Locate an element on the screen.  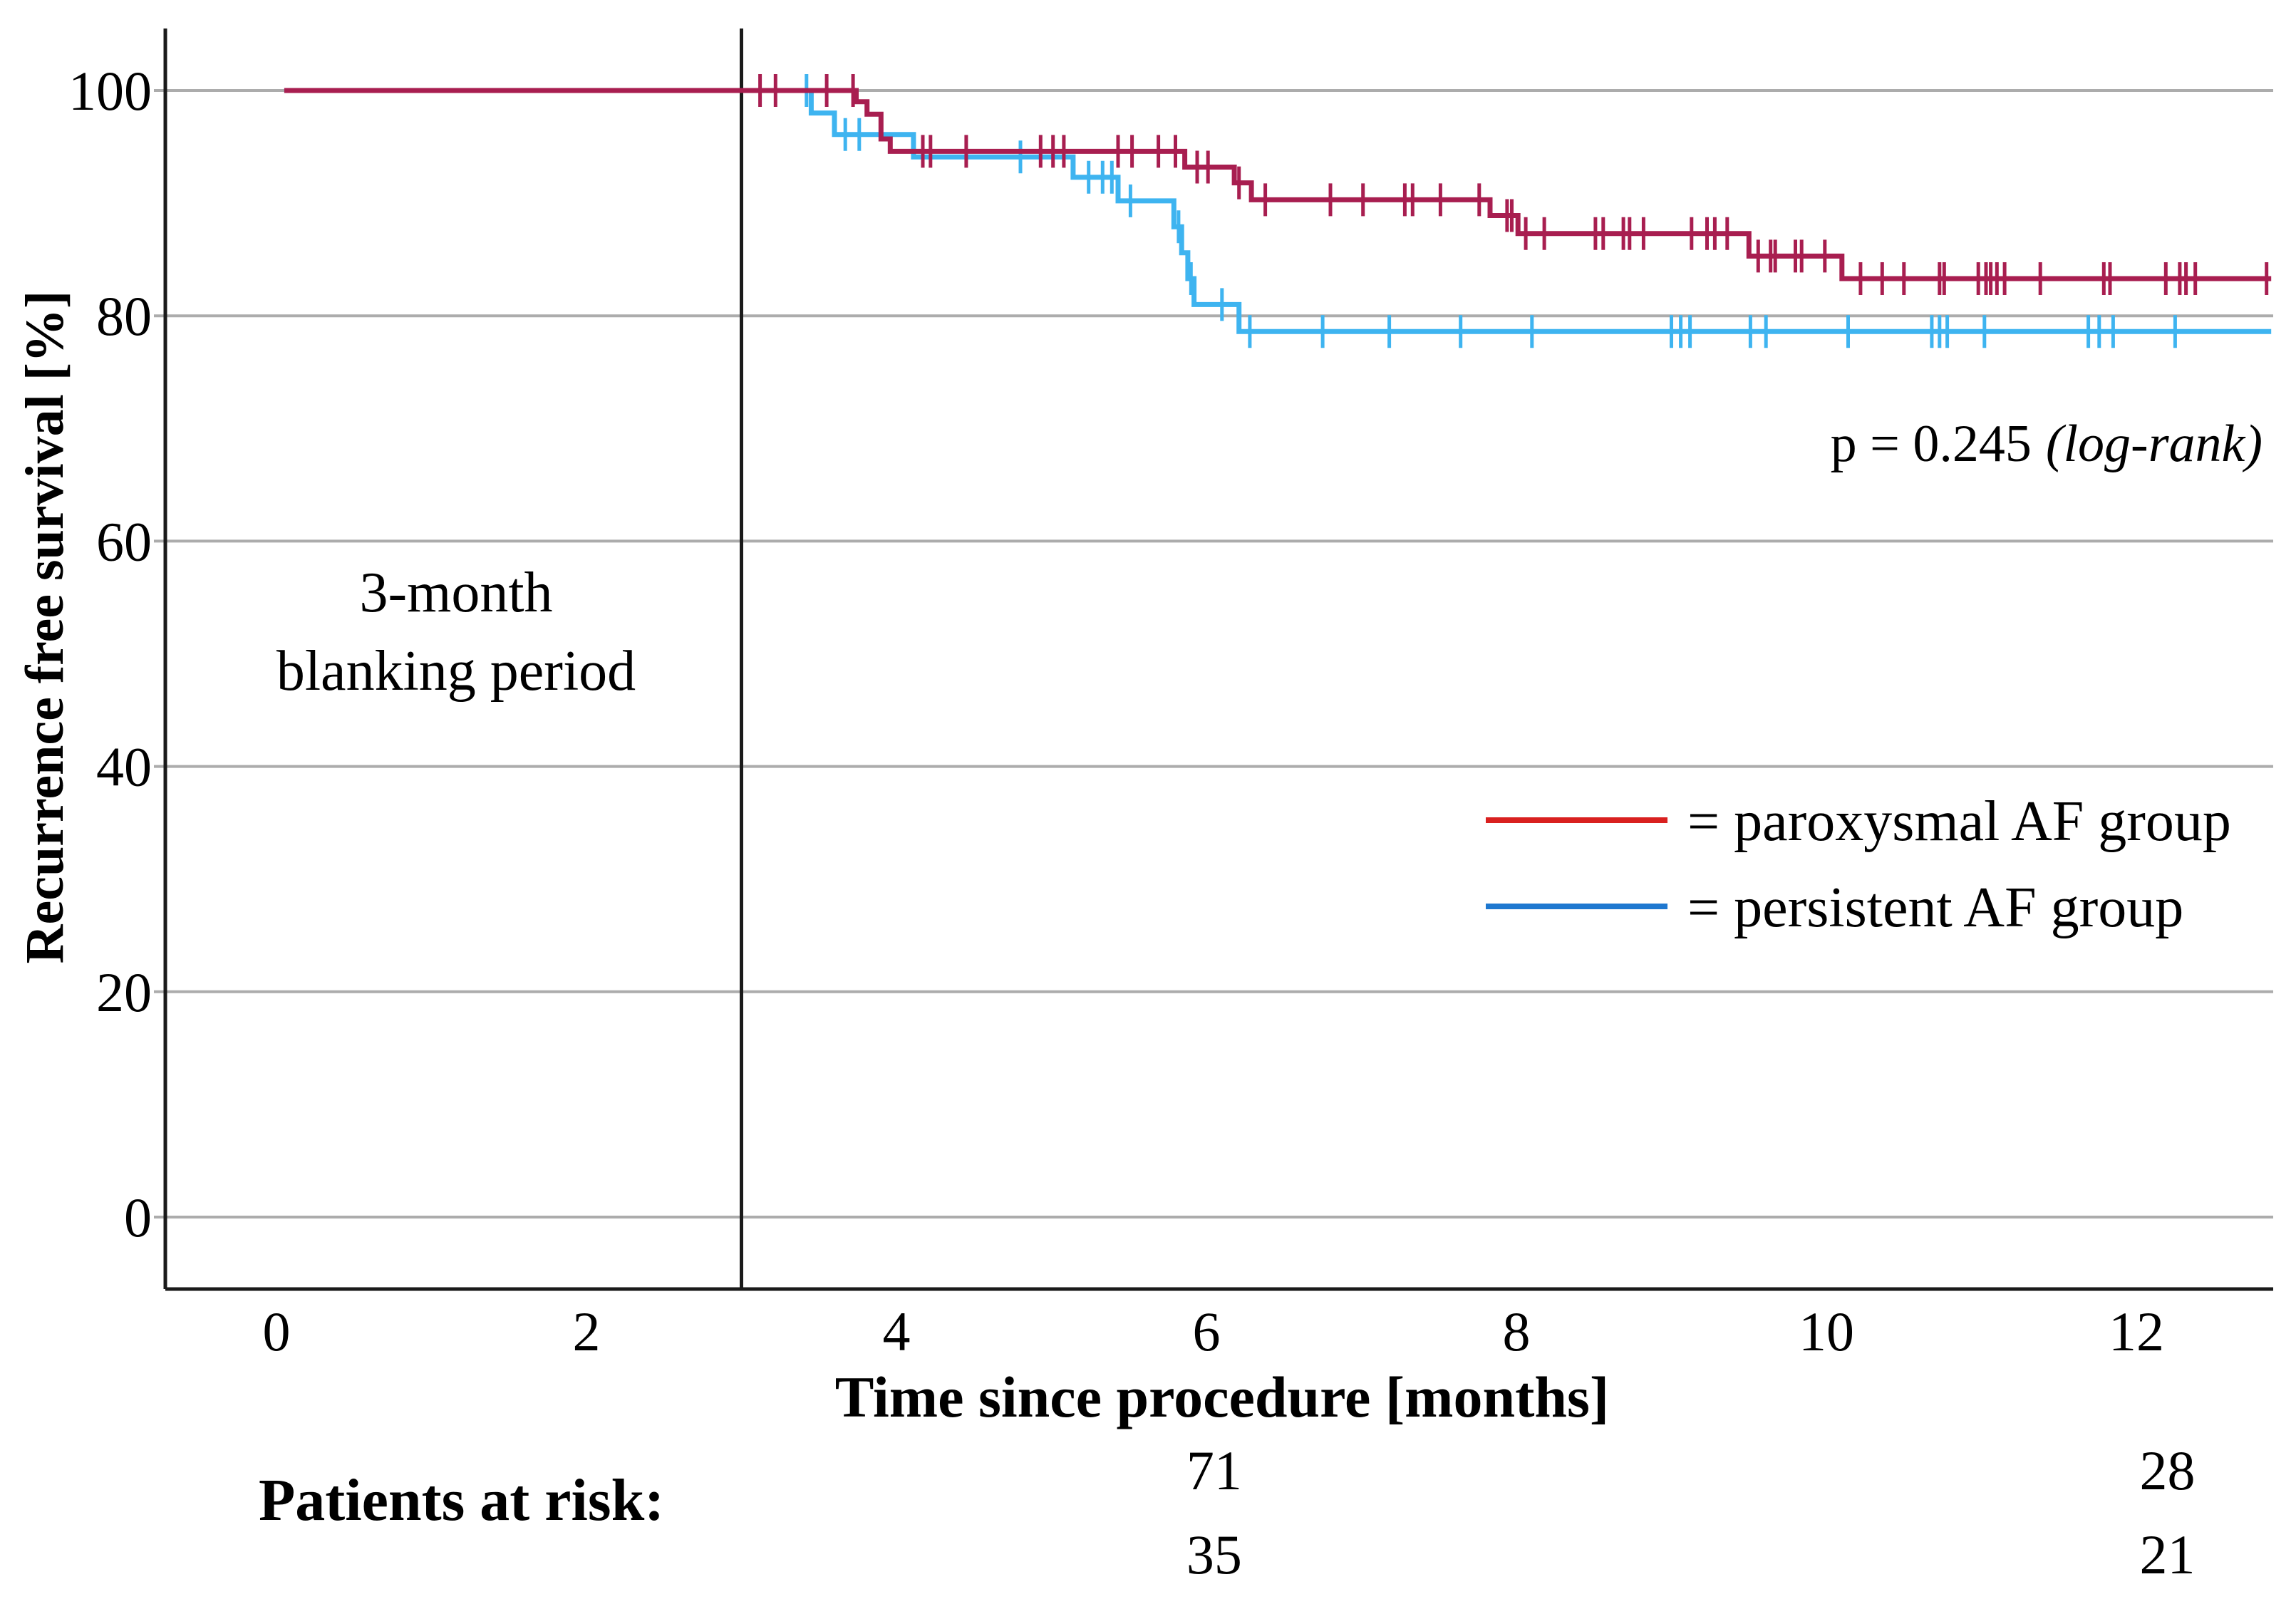
series-curves is located at coordinates (1278, 211).